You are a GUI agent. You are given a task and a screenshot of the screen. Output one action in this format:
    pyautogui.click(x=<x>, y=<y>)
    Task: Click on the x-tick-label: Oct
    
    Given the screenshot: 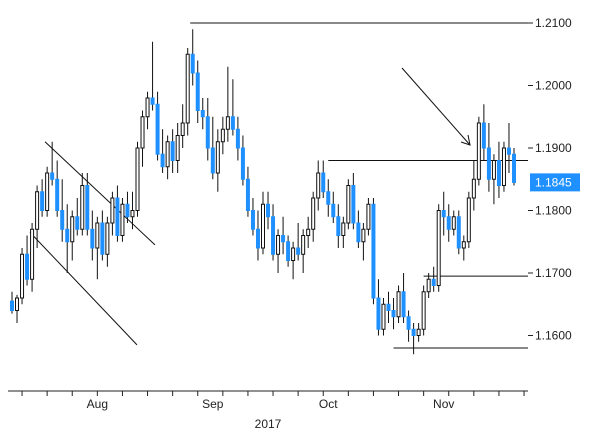 What is the action you would take?
    pyautogui.click(x=328, y=404)
    